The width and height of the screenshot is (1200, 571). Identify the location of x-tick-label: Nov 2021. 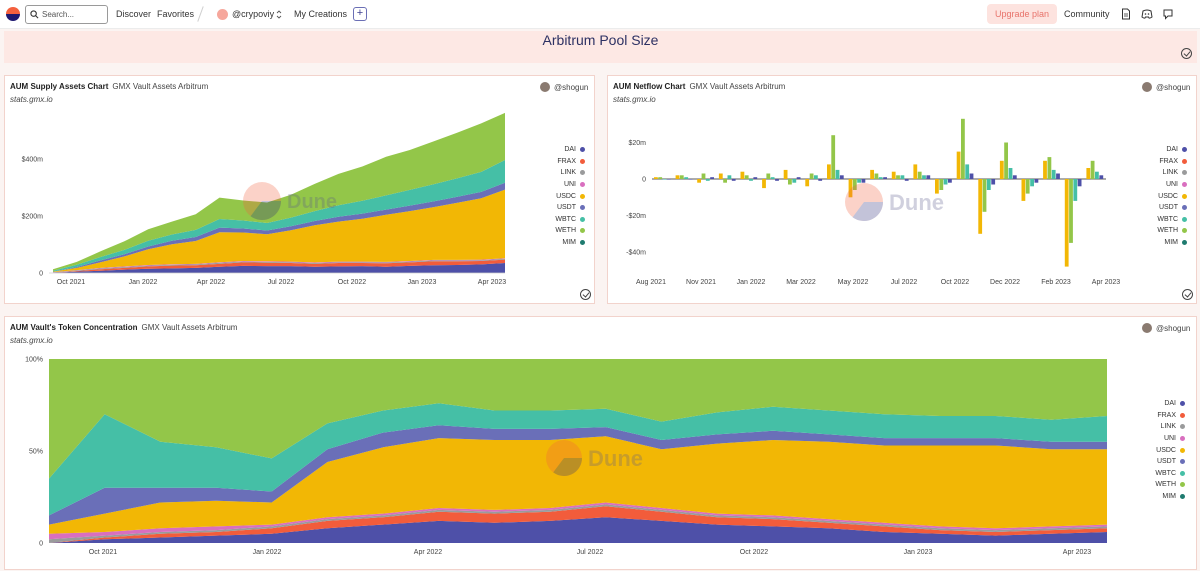
(701, 282).